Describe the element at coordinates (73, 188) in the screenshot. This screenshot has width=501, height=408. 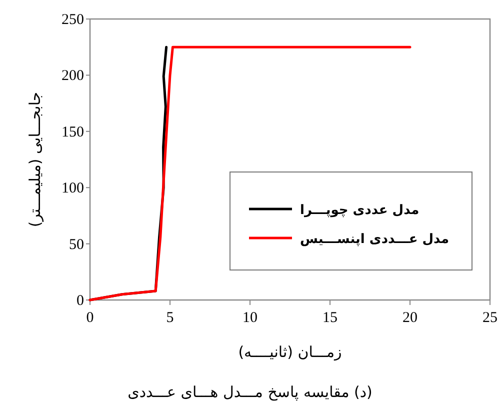
I see `y-tick-label: 100` at that location.